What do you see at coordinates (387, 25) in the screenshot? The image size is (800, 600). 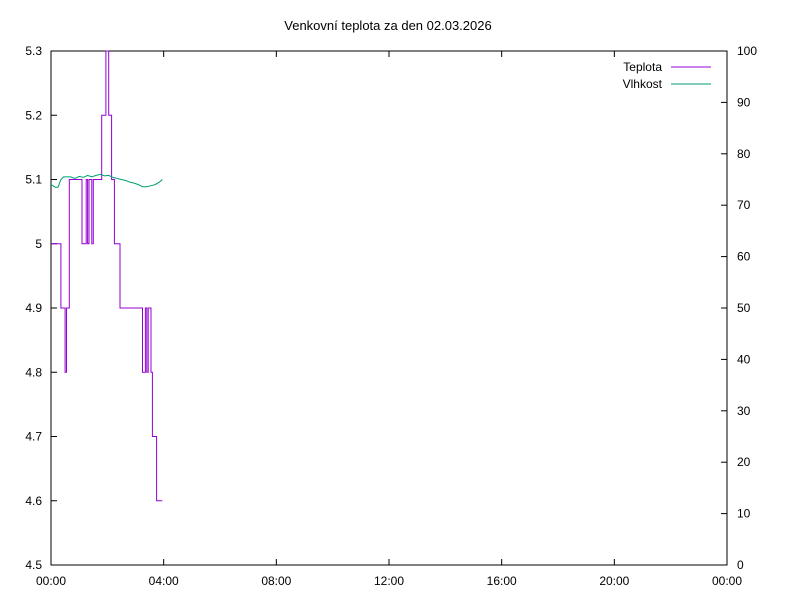 I see `chart-title: Venkovní teplota za den 02.03.2026` at bounding box center [387, 25].